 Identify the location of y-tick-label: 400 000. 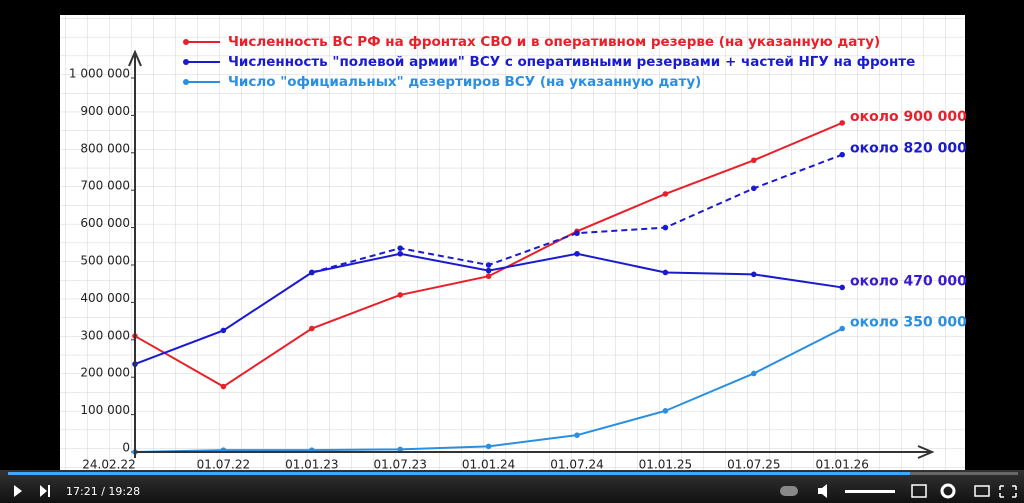
(105, 298).